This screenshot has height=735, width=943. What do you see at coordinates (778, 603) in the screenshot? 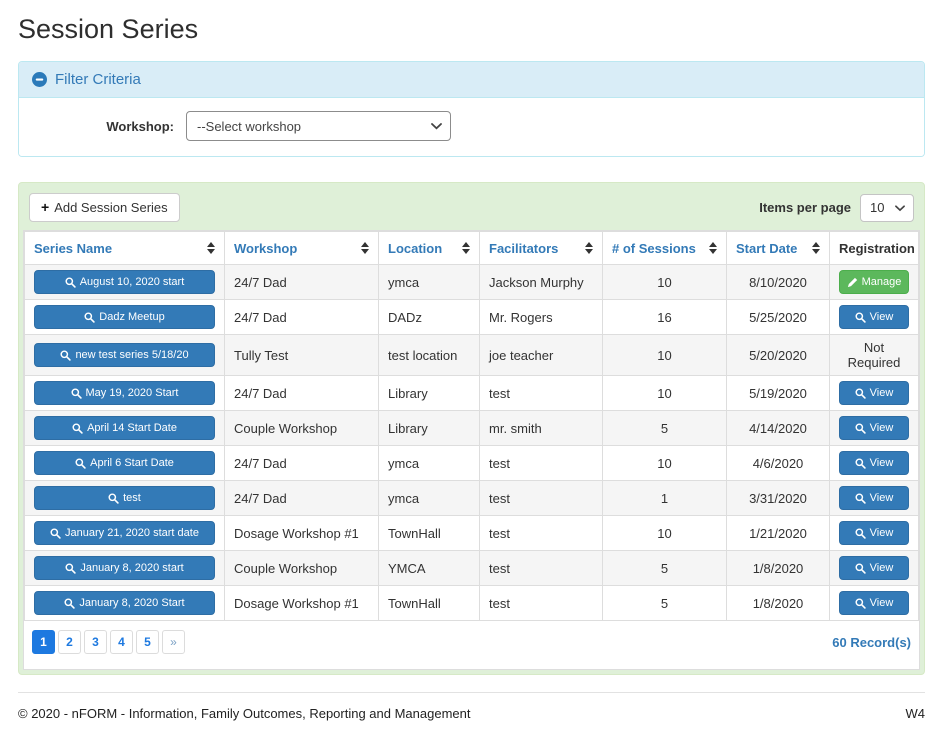
I see `start-date-cell: 1/8/2020` at bounding box center [778, 603].